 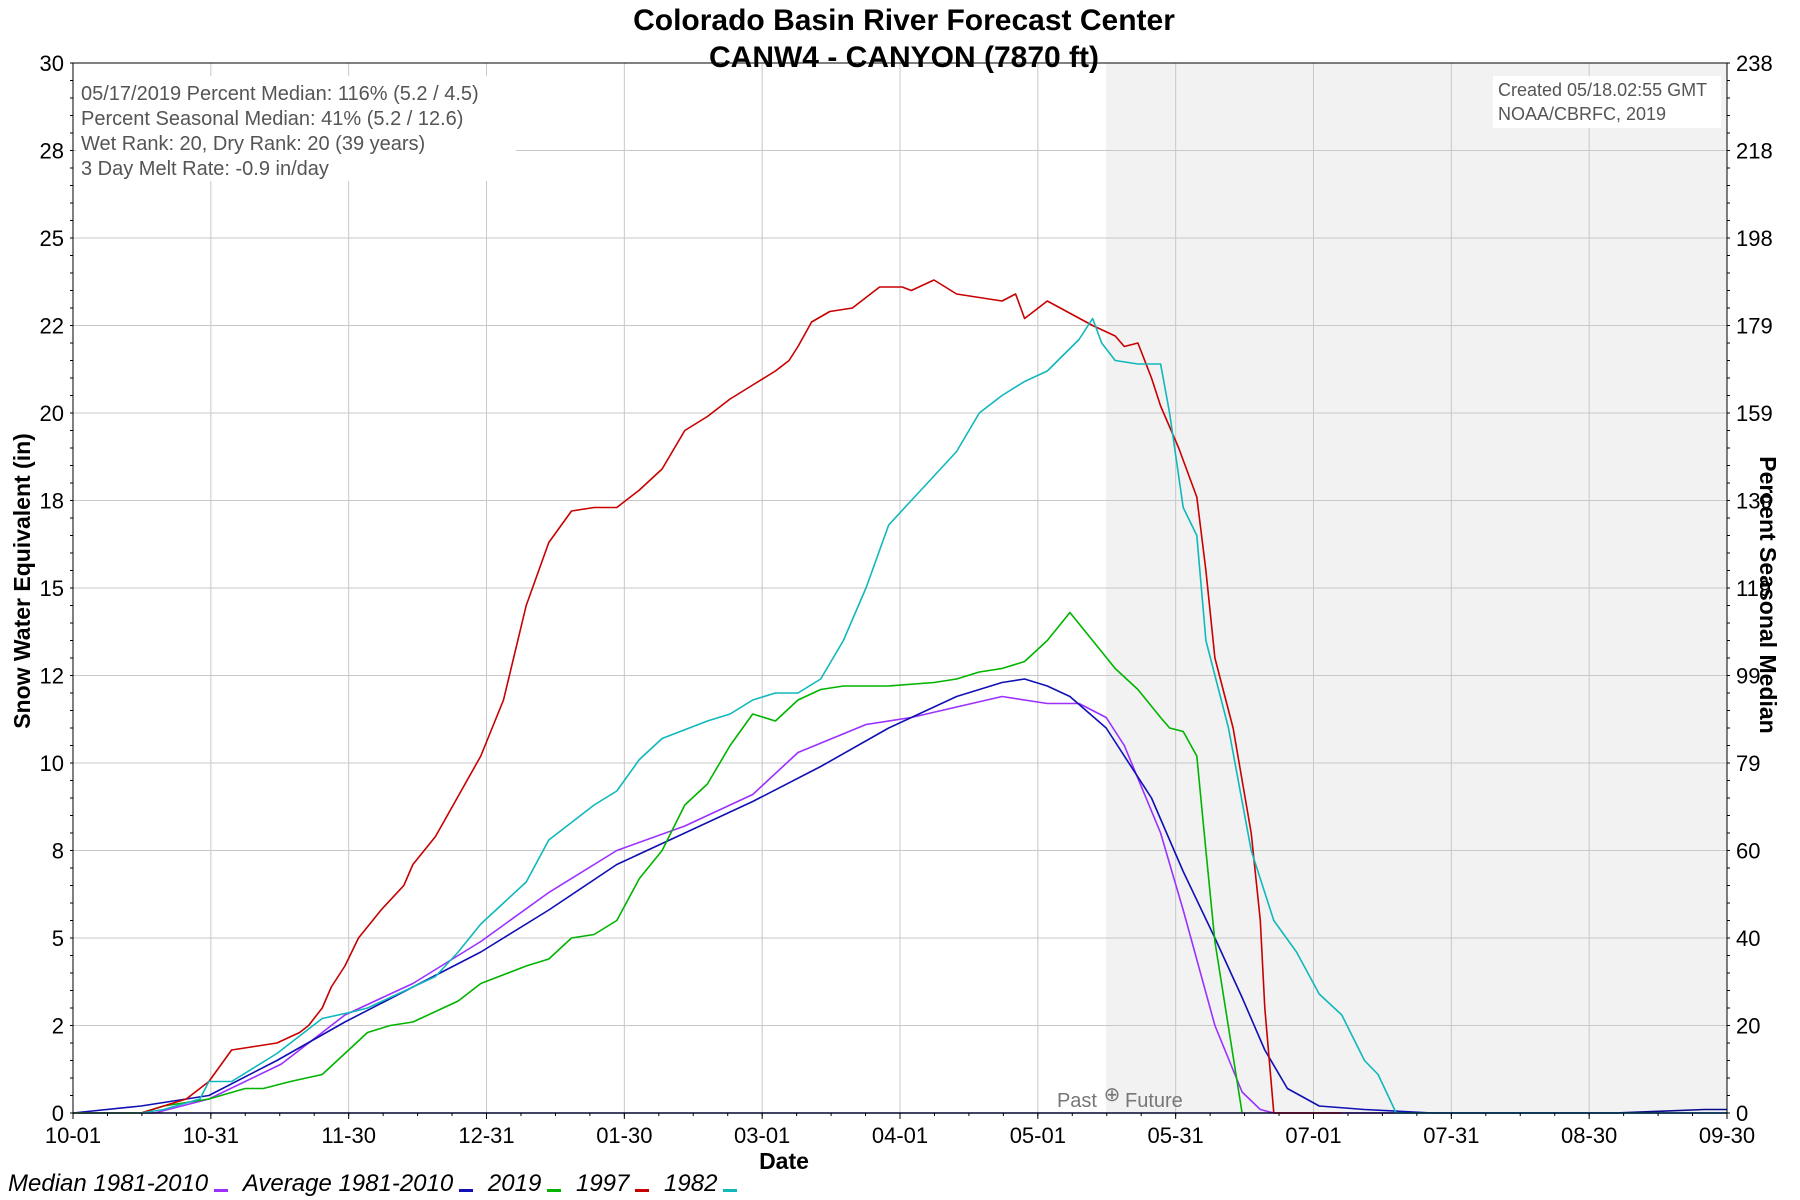 What do you see at coordinates (900, 1135) in the screenshot?
I see `x-tick-label: 04-01` at bounding box center [900, 1135].